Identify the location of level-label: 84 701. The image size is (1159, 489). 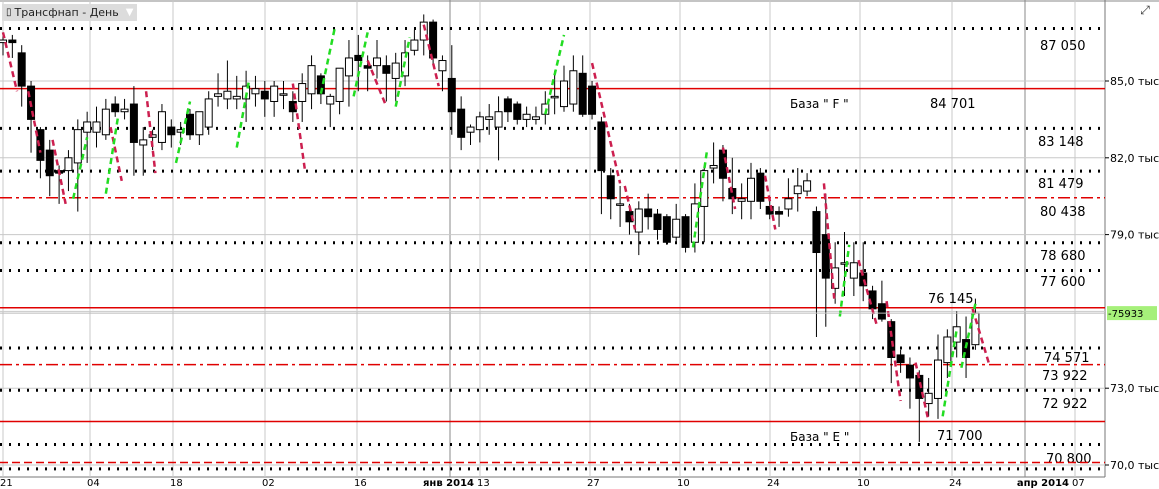
(953, 104).